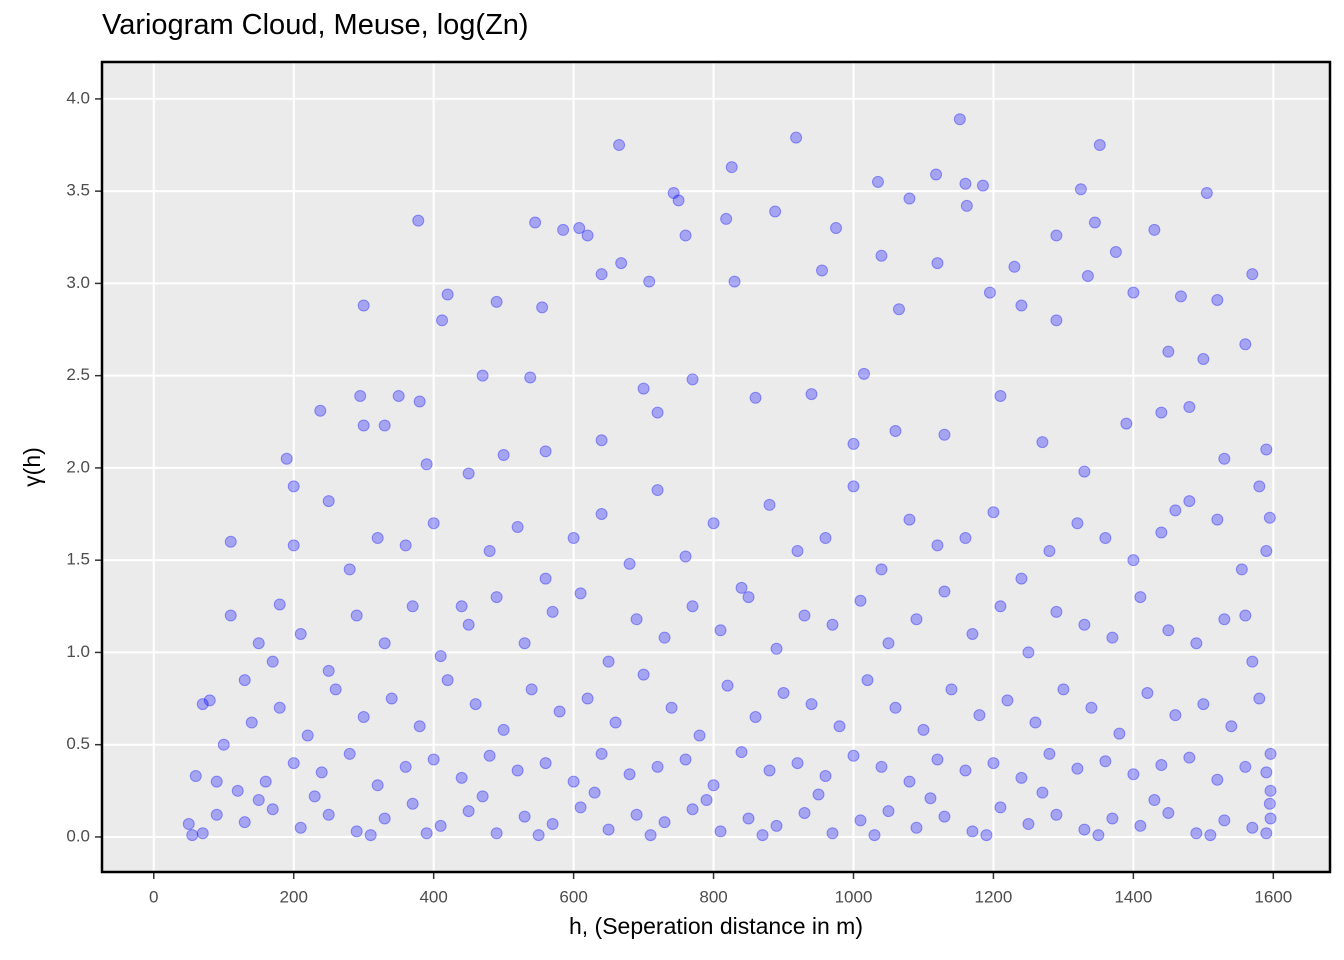 The height and width of the screenshot is (960, 1344). I want to click on x-tick-label: 1200, so click(994, 896).